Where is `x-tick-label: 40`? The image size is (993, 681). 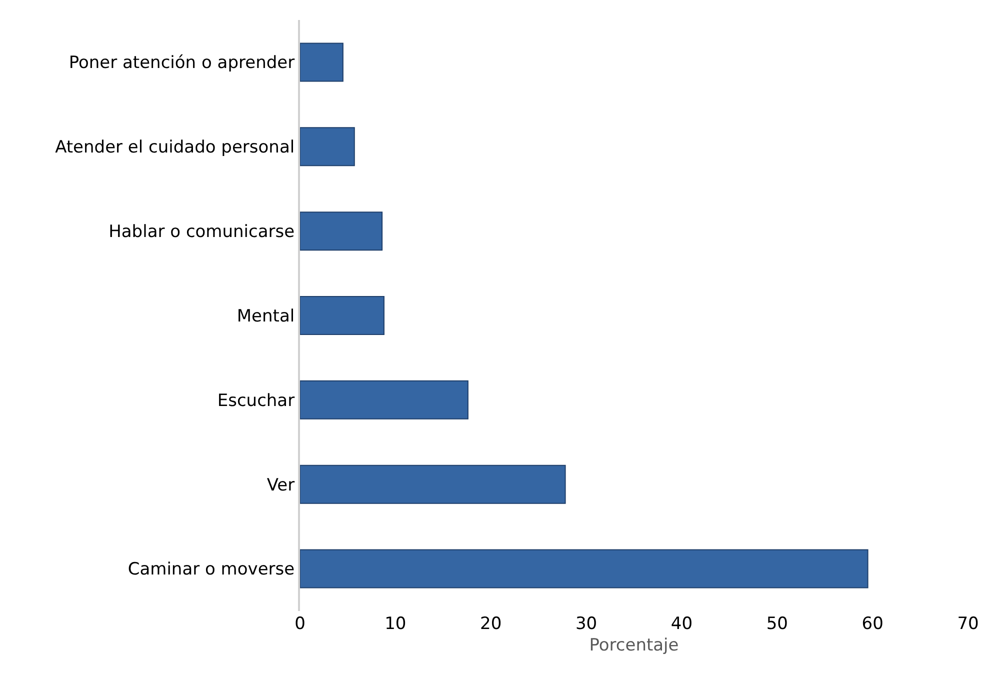
x-tick-label: 40 is located at coordinates (681, 624).